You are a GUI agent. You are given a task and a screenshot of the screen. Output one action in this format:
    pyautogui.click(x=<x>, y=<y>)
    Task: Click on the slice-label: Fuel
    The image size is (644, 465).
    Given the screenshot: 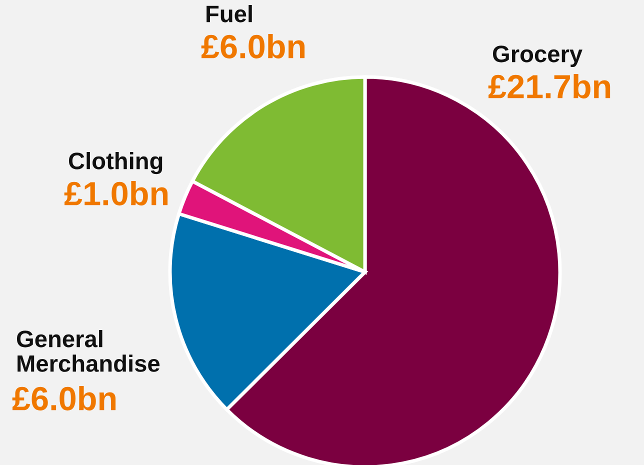 What is the action you would take?
    pyautogui.click(x=229, y=13)
    